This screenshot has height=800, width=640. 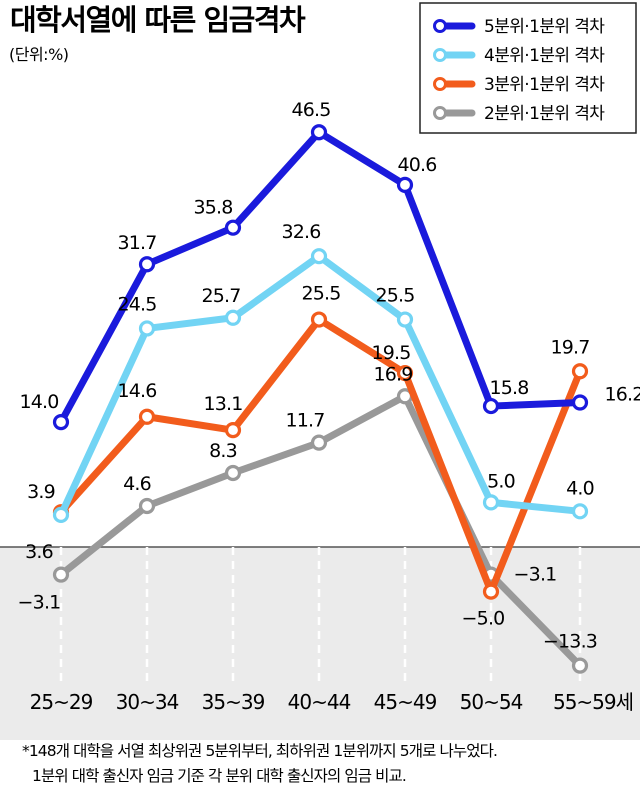 I want to click on data-label-1-4: 25.5, so click(x=394, y=296).